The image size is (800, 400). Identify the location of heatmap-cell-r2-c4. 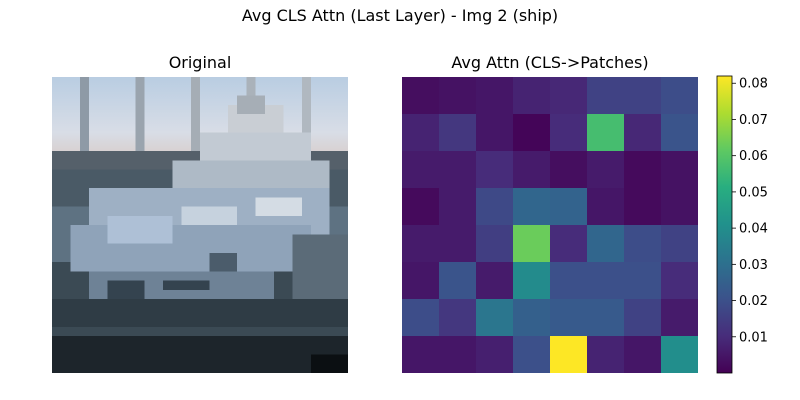
(569, 170).